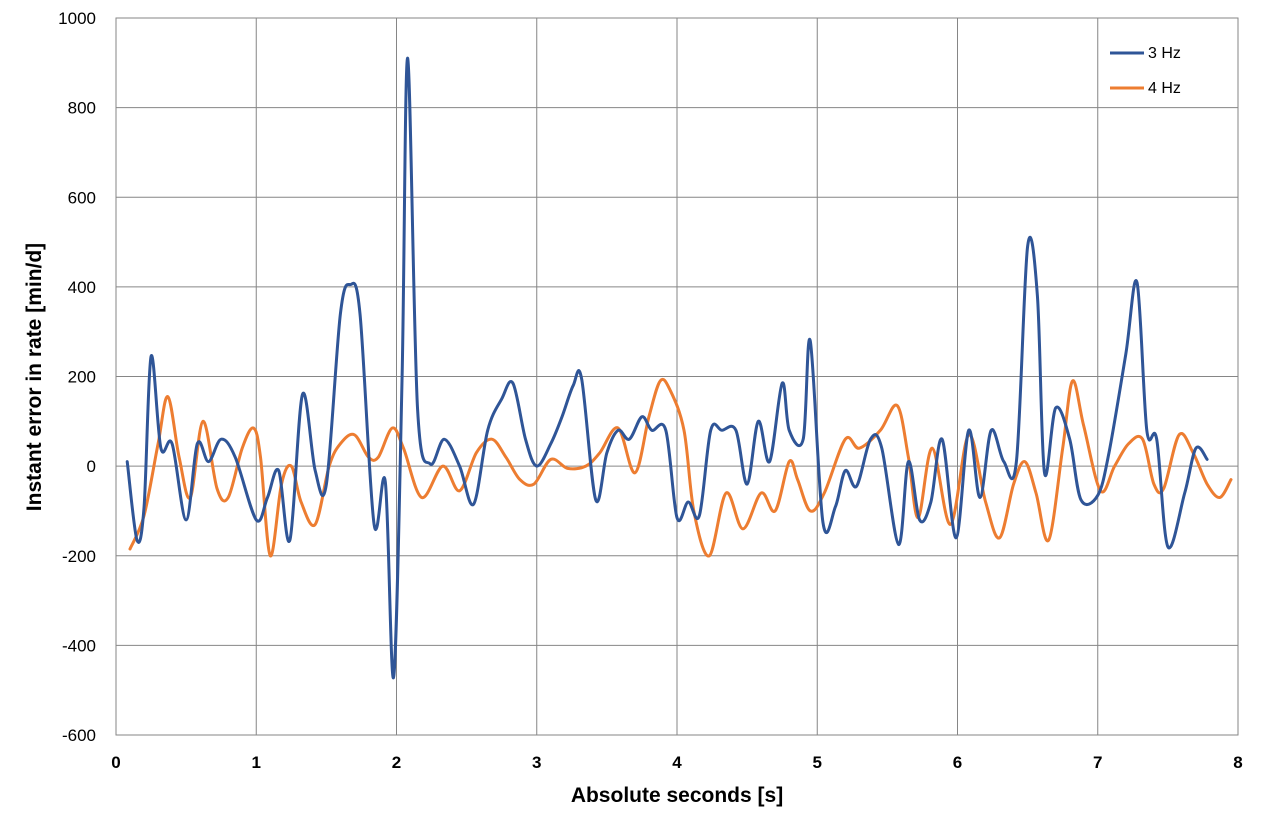  What do you see at coordinates (79, 556) in the screenshot?
I see `y-tick-label: -200` at bounding box center [79, 556].